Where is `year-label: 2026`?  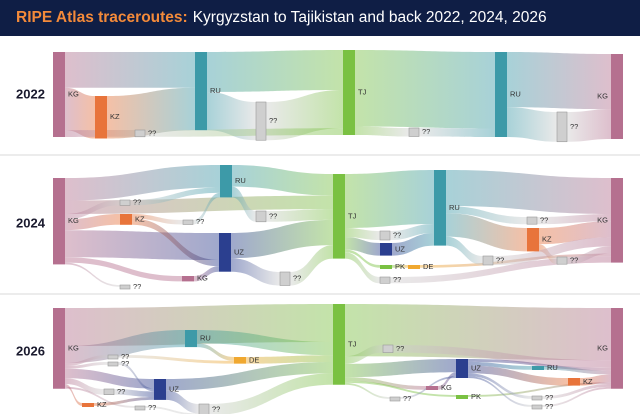 year-label: 2026 is located at coordinates (30, 350).